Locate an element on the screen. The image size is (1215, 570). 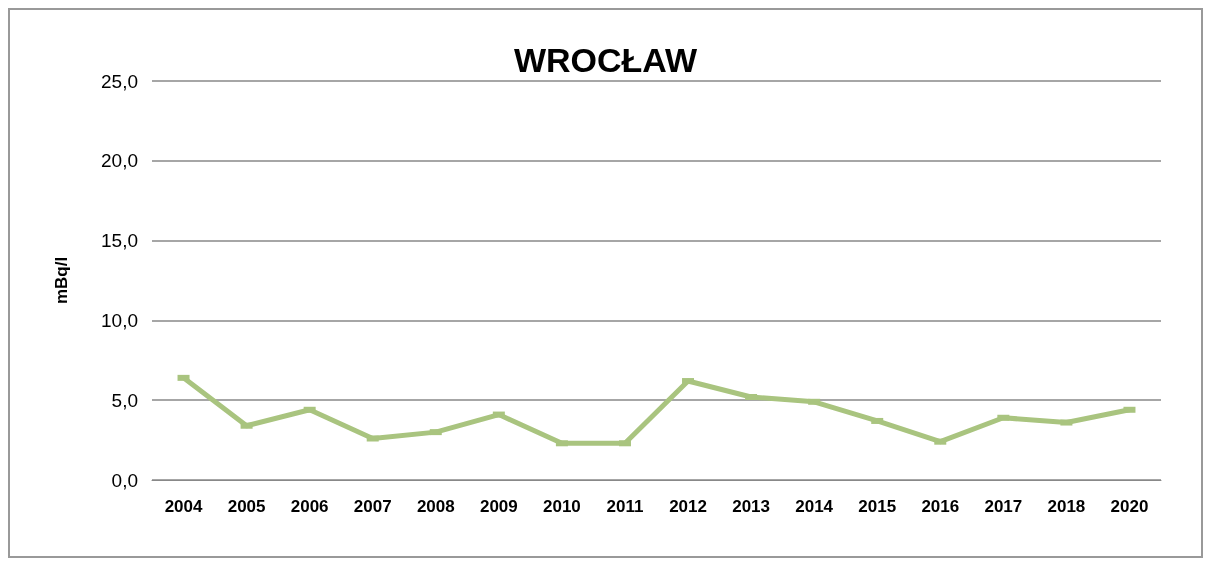
x-tick-label: 2010 is located at coordinates (561, 506).